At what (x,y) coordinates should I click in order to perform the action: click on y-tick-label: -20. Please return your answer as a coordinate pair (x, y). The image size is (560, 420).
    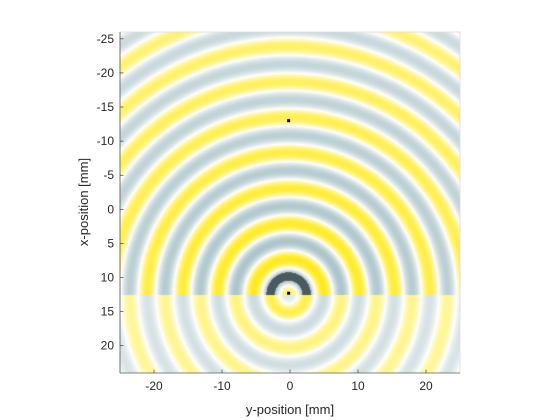
    Looking at the image, I should click on (106, 73).